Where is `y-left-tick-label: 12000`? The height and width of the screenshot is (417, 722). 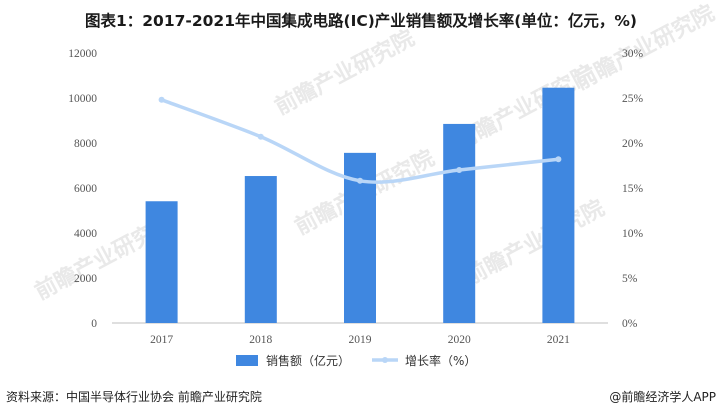 y-left-tick-label: 12000 is located at coordinates (82, 54).